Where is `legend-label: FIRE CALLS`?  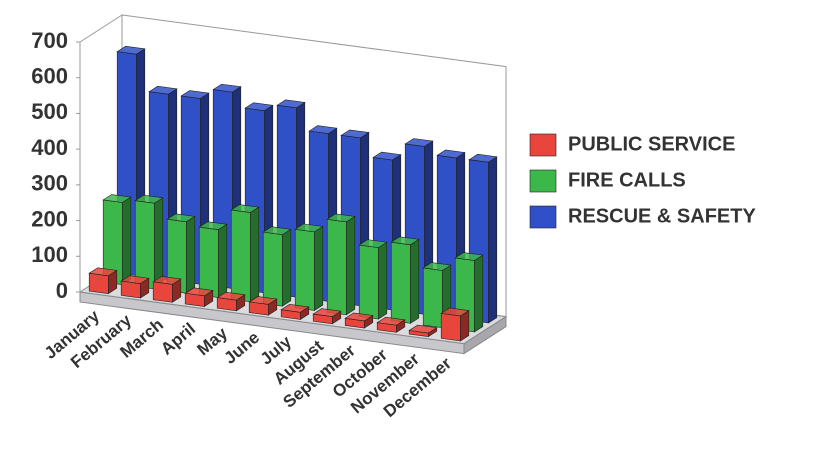 legend-label: FIRE CALLS is located at coordinates (627, 180).